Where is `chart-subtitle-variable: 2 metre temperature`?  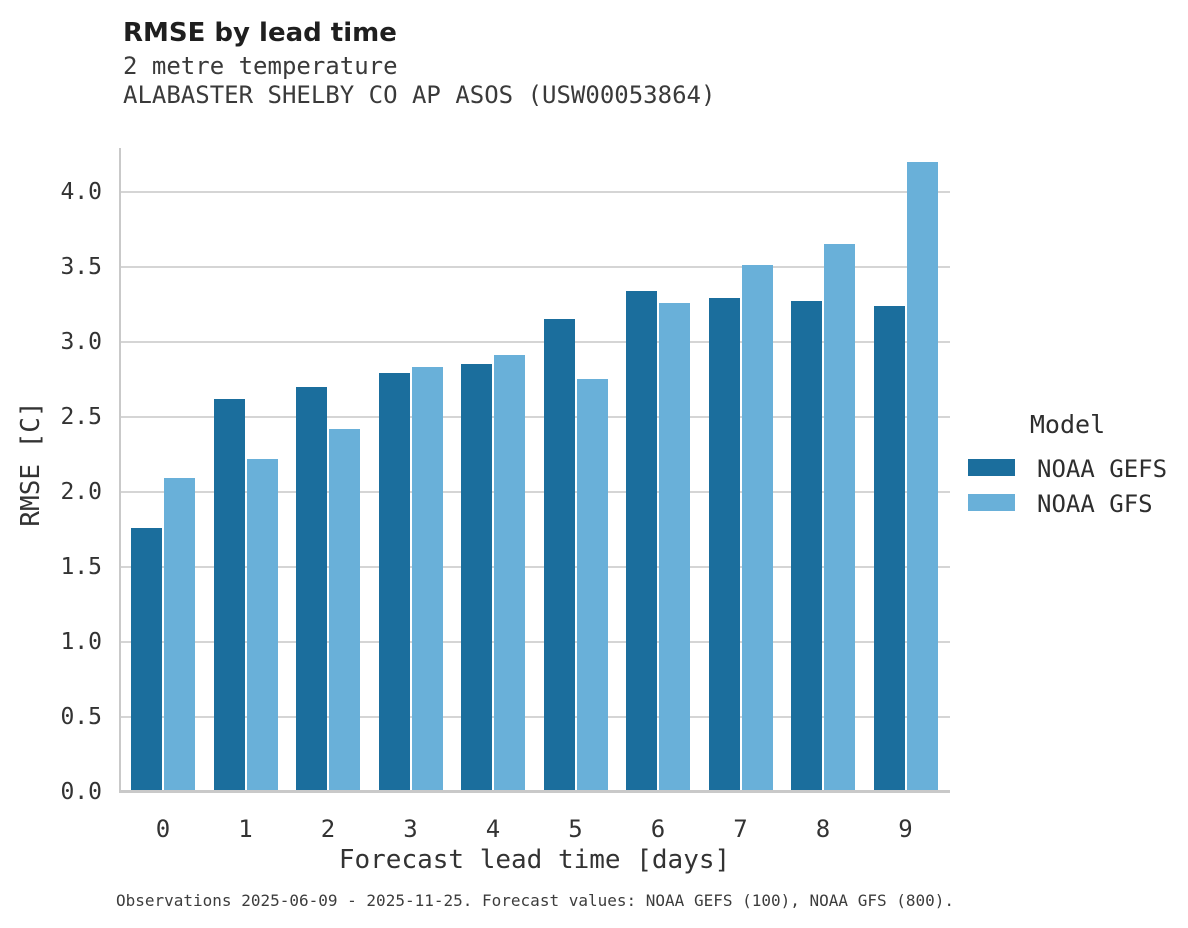
chart-subtitle-variable: 2 metre temperature is located at coordinates (260, 66).